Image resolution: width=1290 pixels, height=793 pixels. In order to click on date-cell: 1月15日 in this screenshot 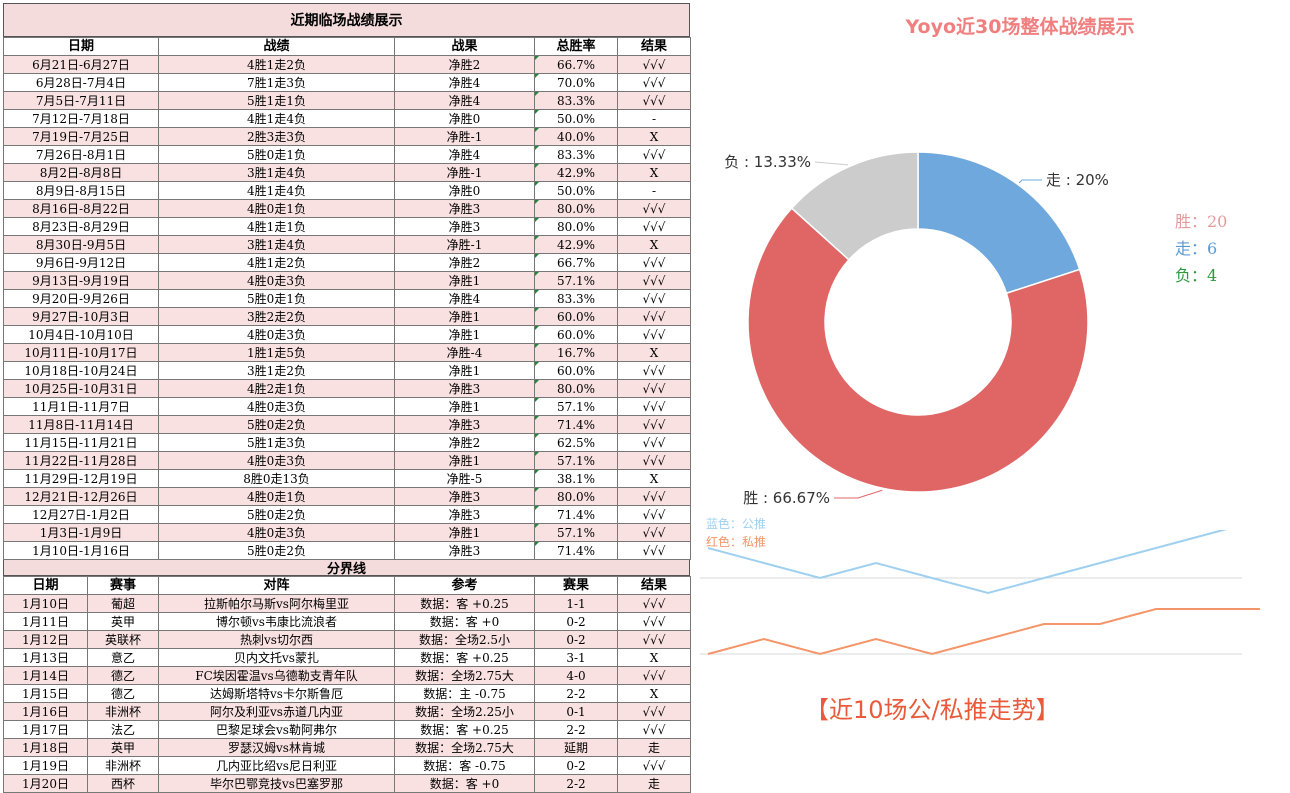, I will do `click(45, 693)`.